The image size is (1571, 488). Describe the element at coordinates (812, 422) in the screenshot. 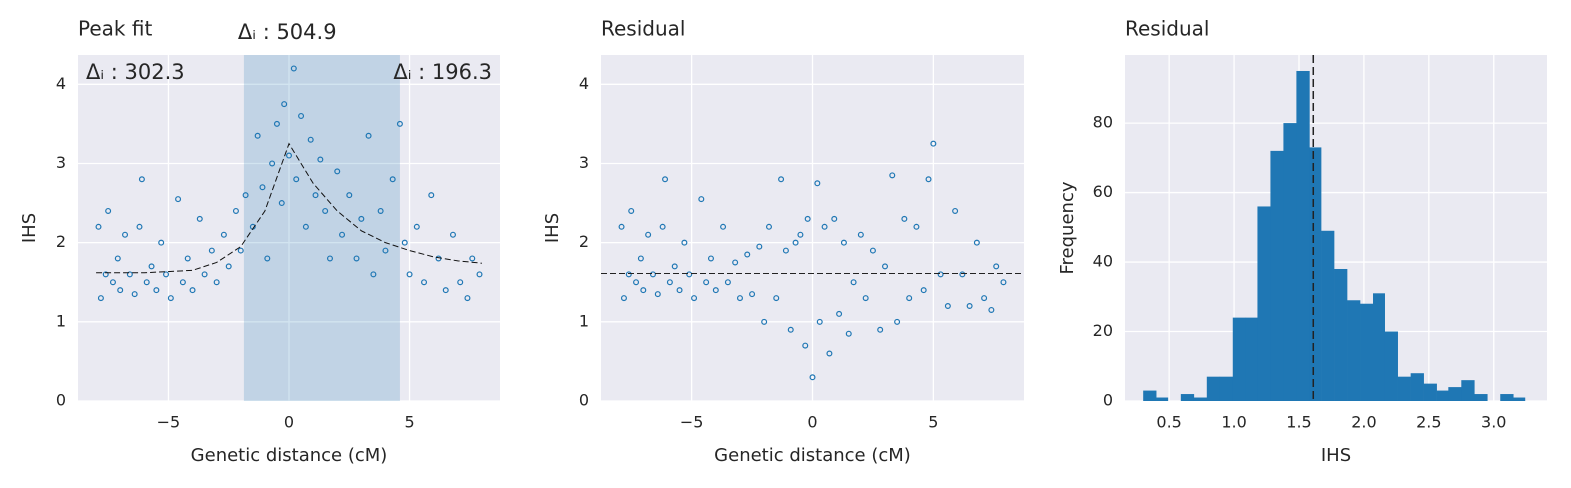

I see `x-tick-label: 0` at that location.